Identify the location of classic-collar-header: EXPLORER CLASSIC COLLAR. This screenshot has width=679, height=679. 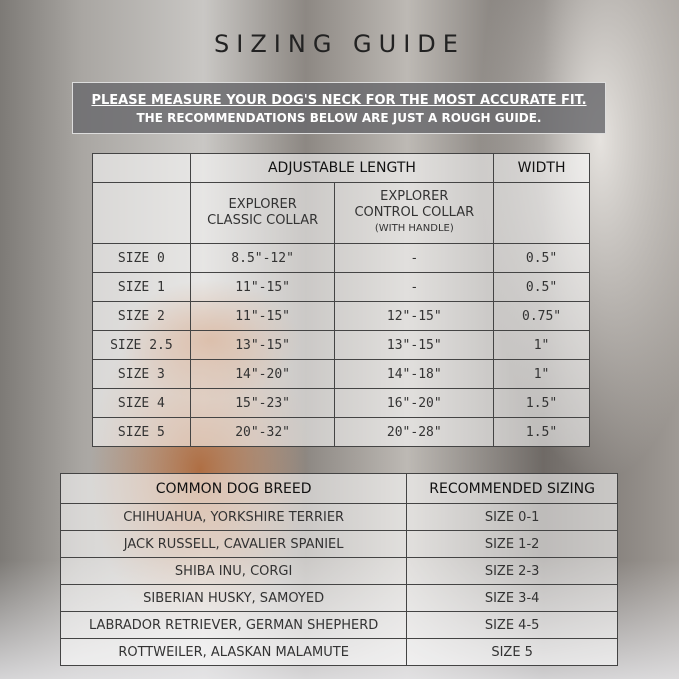
(262, 213).